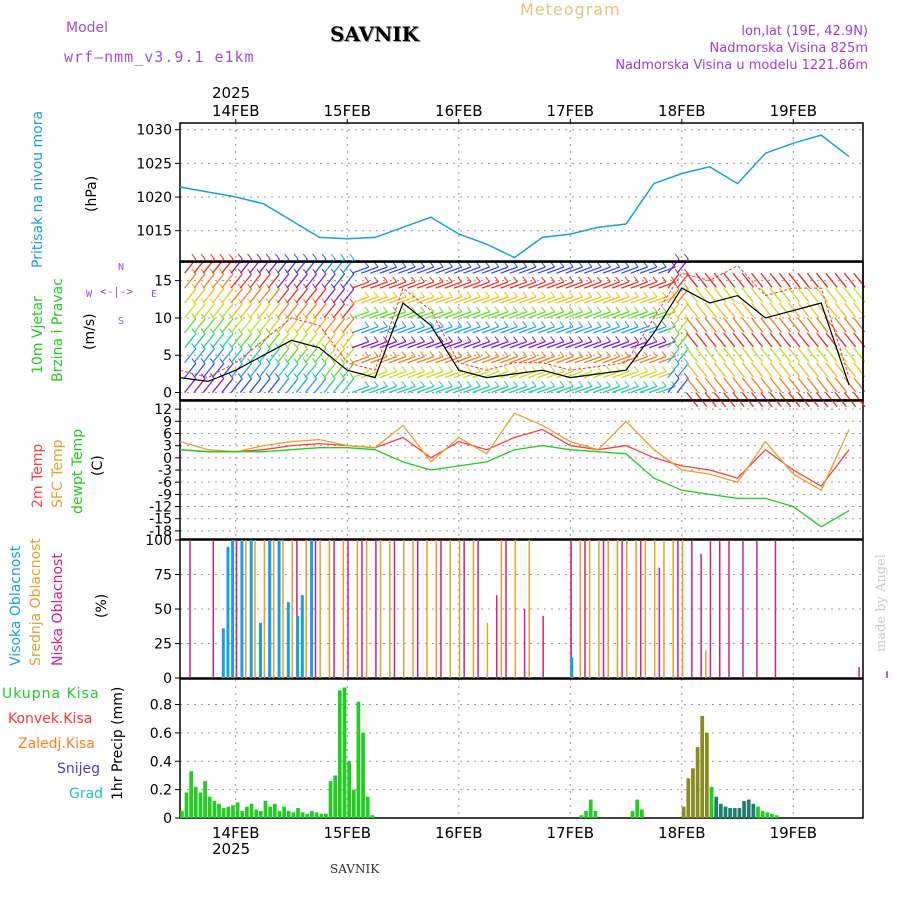  Describe the element at coordinates (741, 65) in the screenshot. I see `model-altitude-info: Nadmorska Visina u modelu 1221.86m` at that location.